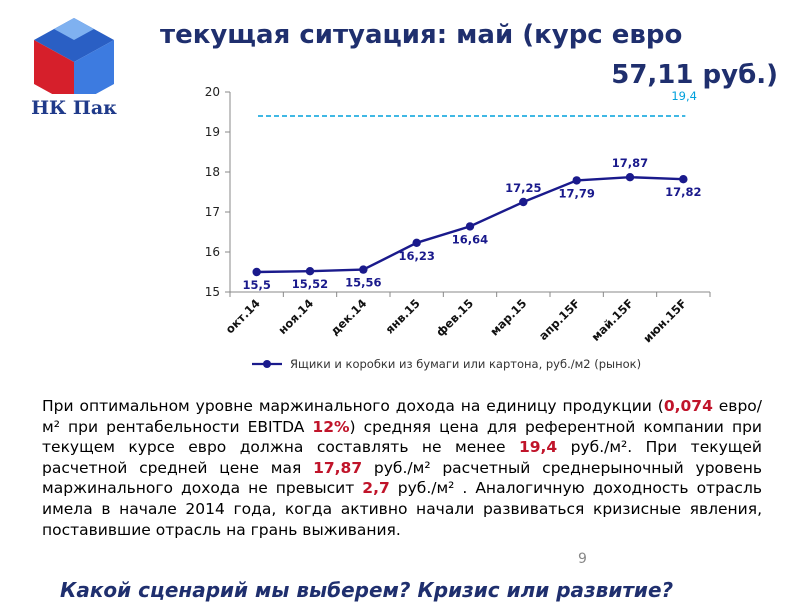 Image resolution: width=800 pixels, height=602 pixels. Describe the element at coordinates (582, 559) in the screenshot. I see `page-number: 9` at that location.